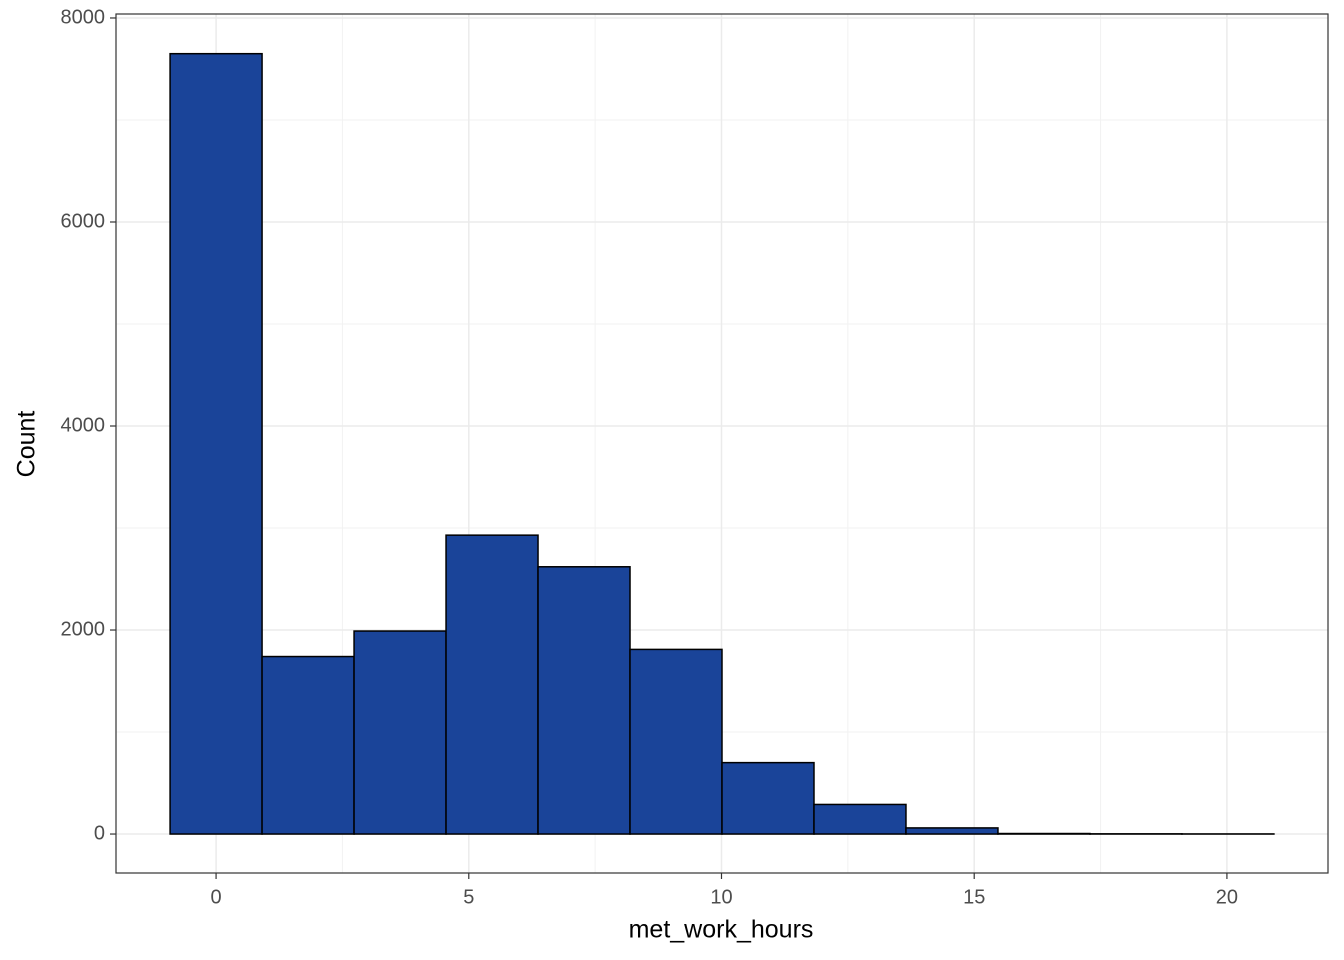 The width and height of the screenshot is (1344, 960). I want to click on y-tick-label: 8000, so click(83, 17).